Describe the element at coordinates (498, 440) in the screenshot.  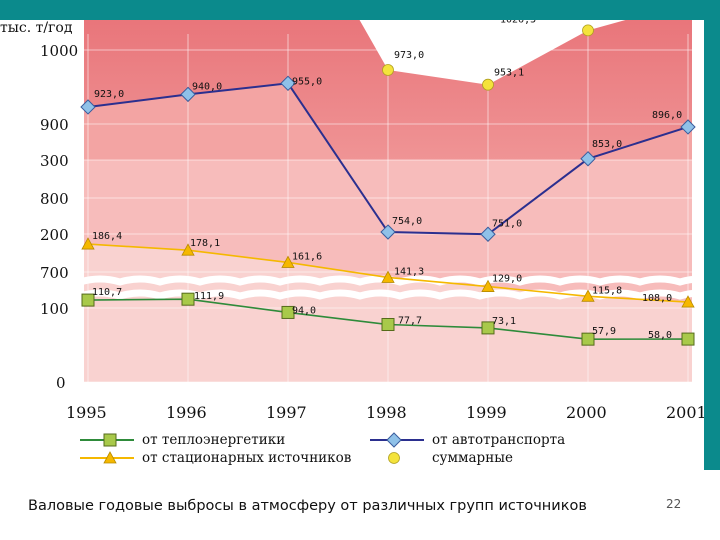
I see `legend-label: от автотранспорта` at that location.